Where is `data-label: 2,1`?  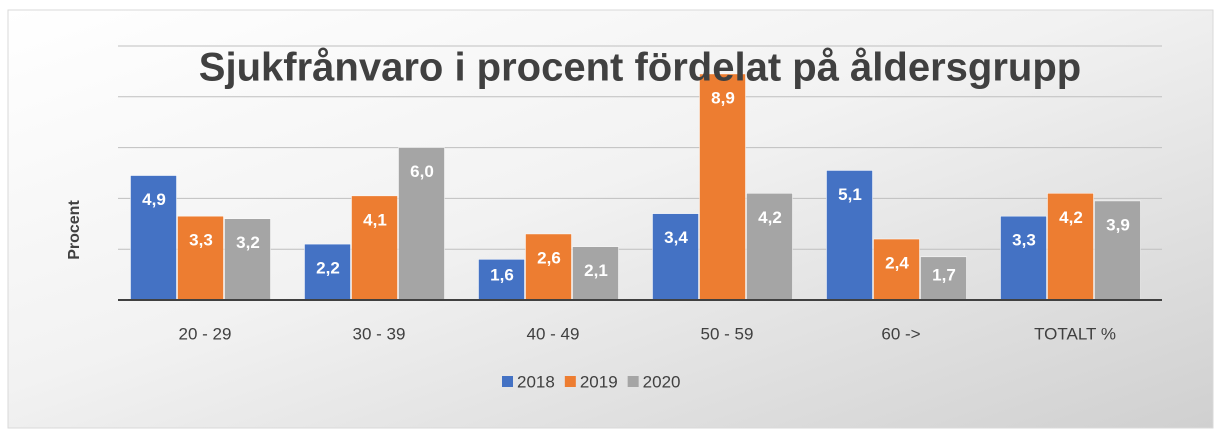 data-label: 2,1 is located at coordinates (596, 270).